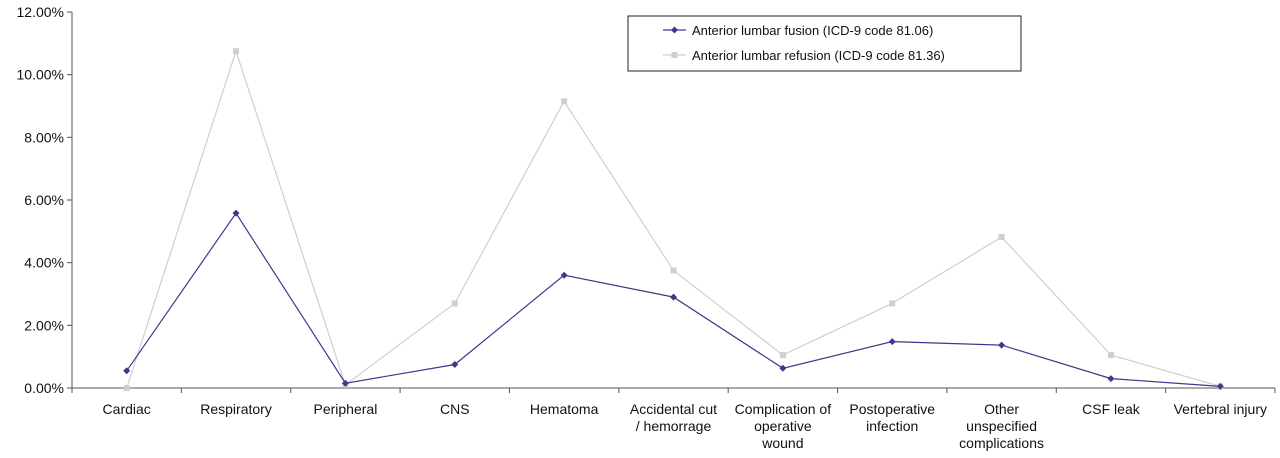  What do you see at coordinates (674, 426) in the screenshot?
I see `x-category-label-line: / hemorrage` at bounding box center [674, 426].